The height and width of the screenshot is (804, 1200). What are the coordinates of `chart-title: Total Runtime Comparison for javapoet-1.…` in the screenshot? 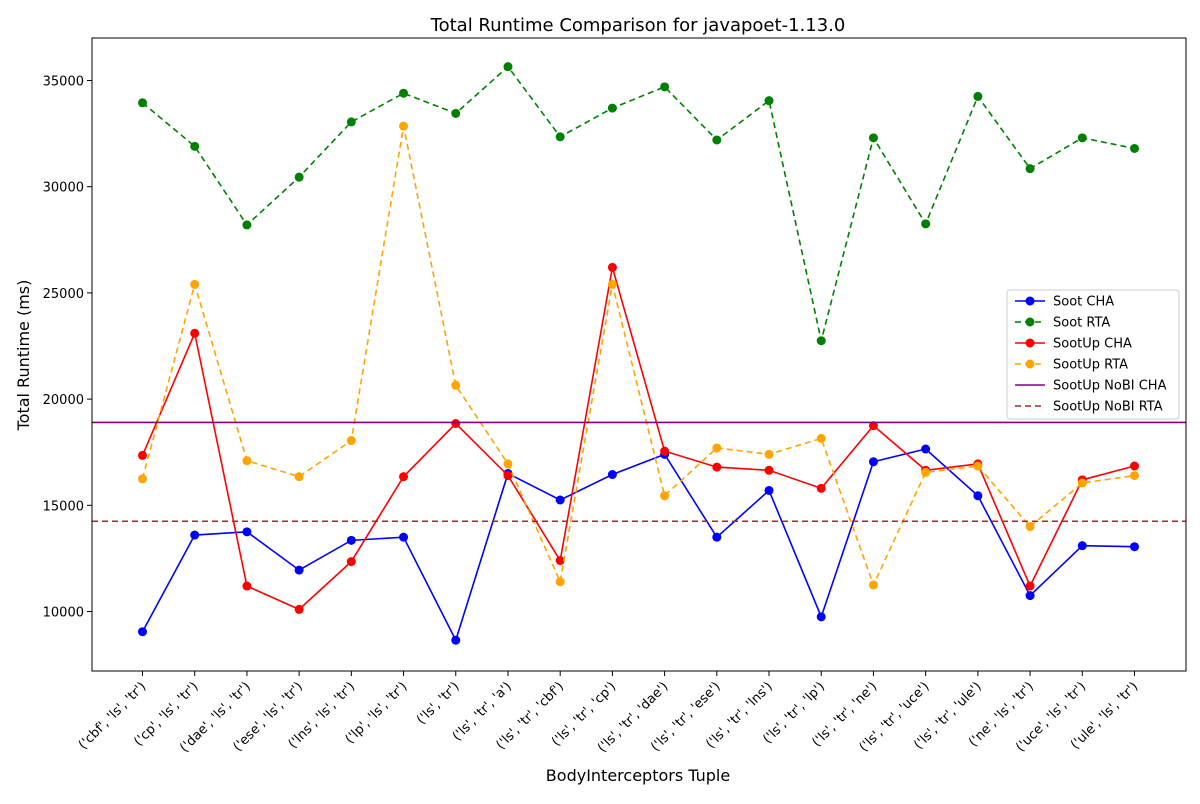 It's located at (638, 25).